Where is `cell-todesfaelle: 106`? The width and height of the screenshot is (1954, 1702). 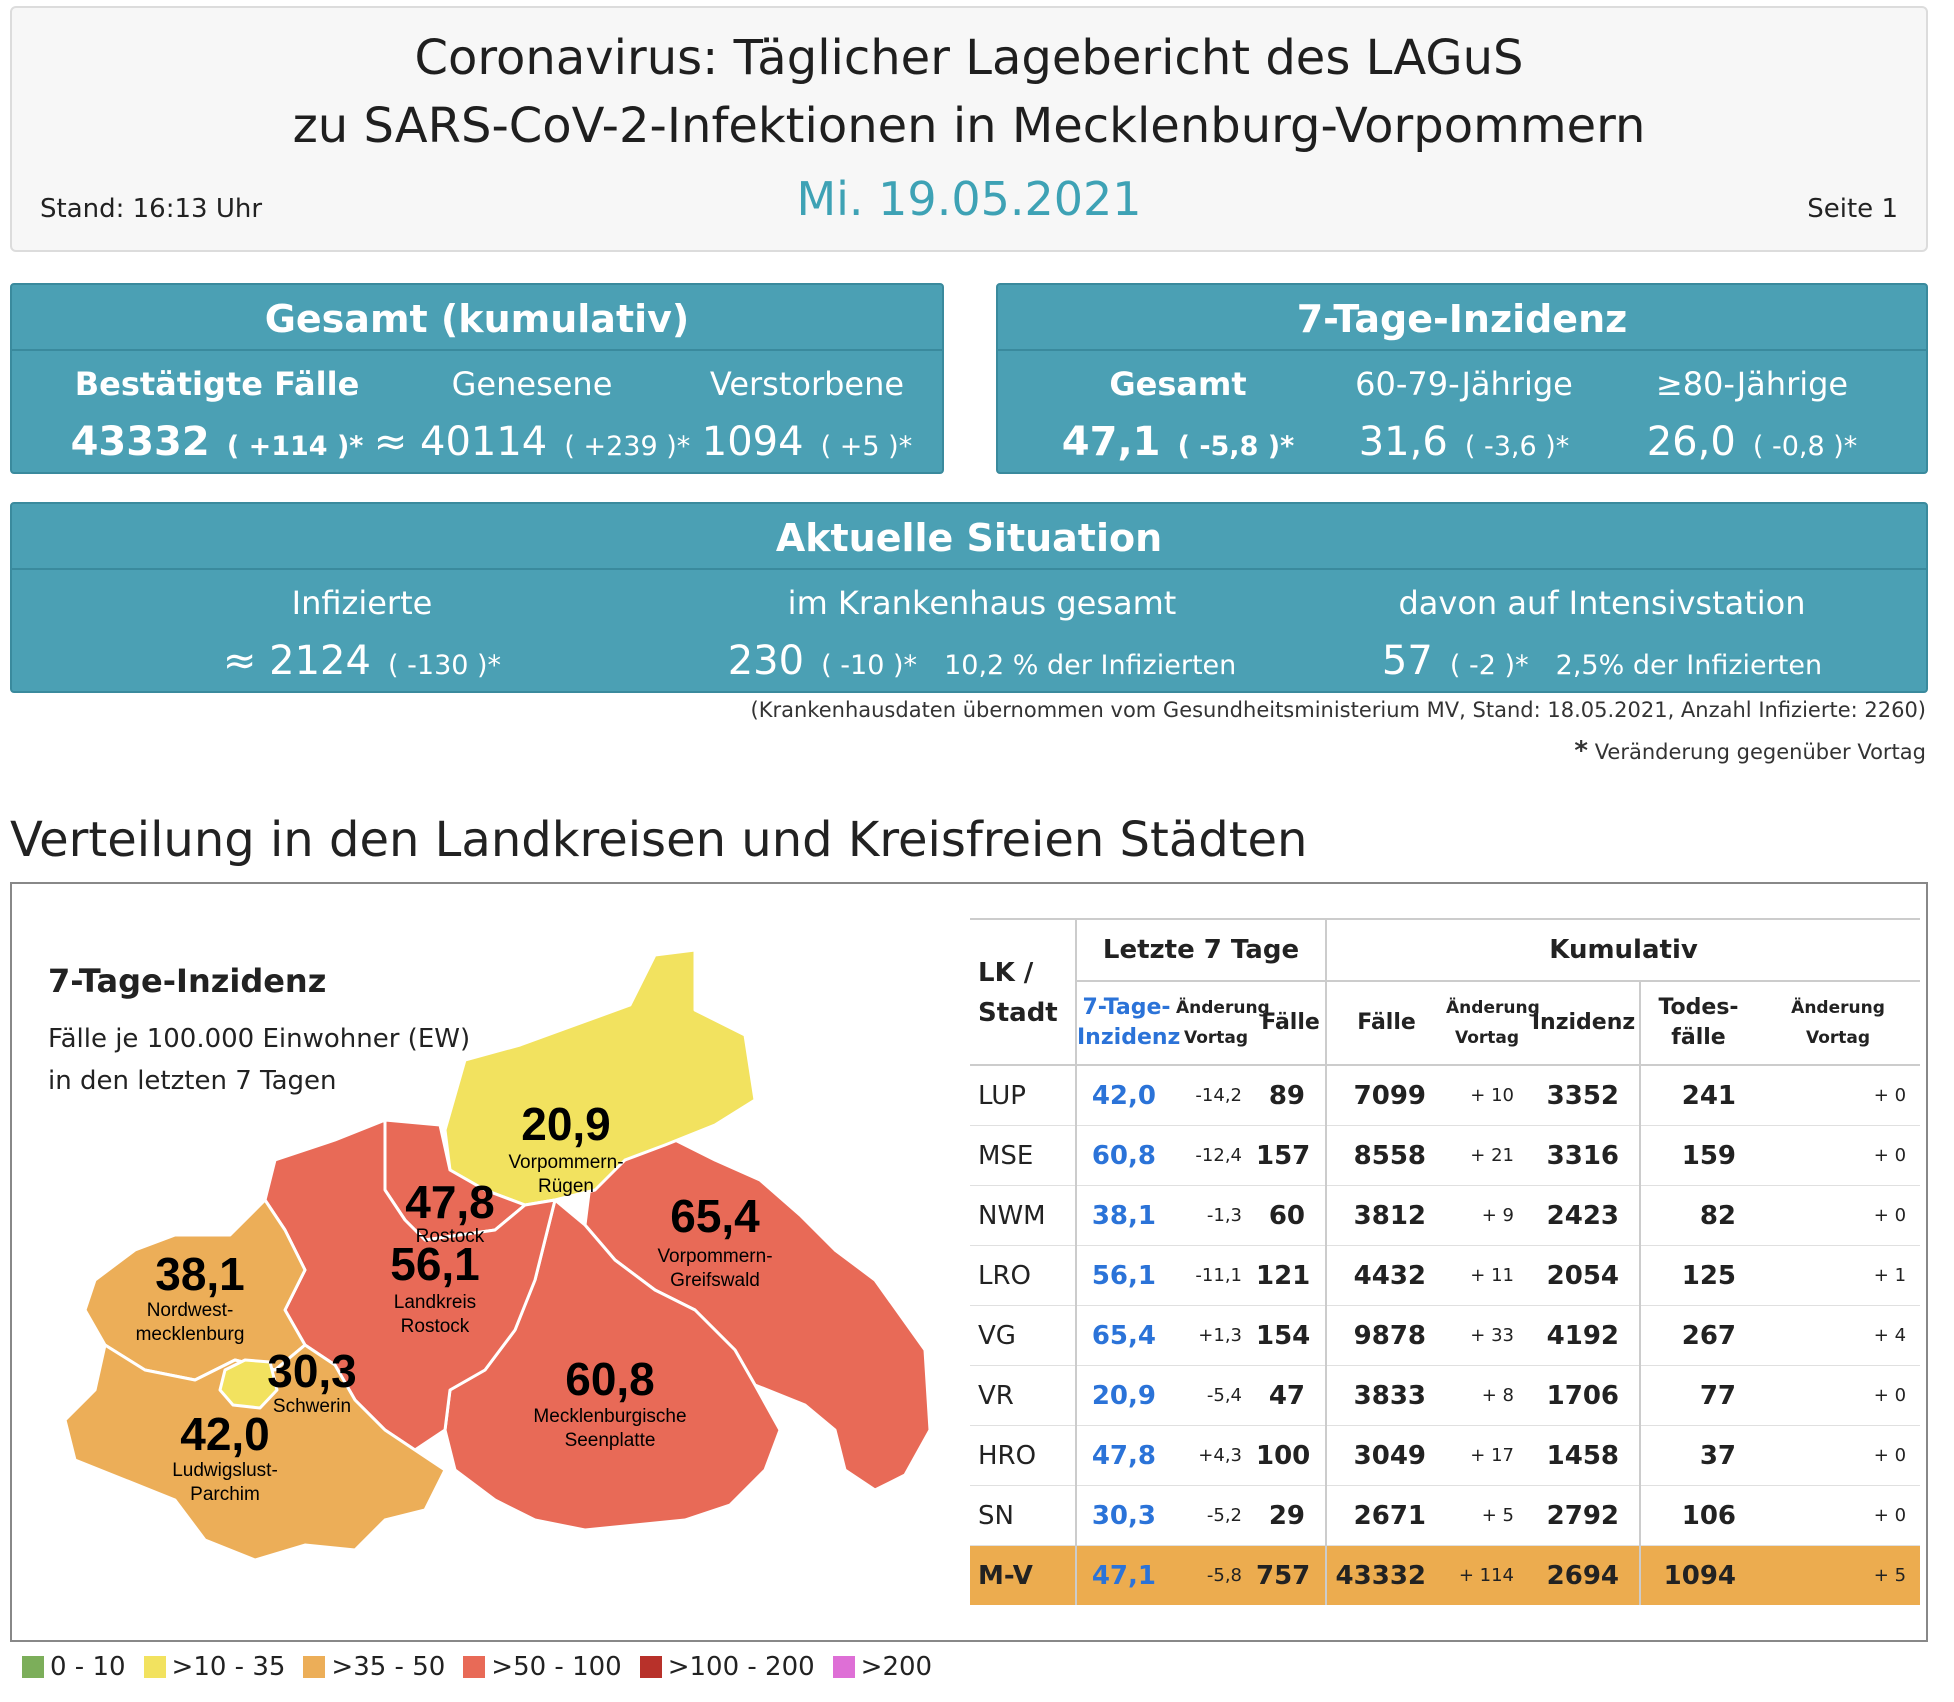 cell-todesfaelle: 106 is located at coordinates (1698, 1515).